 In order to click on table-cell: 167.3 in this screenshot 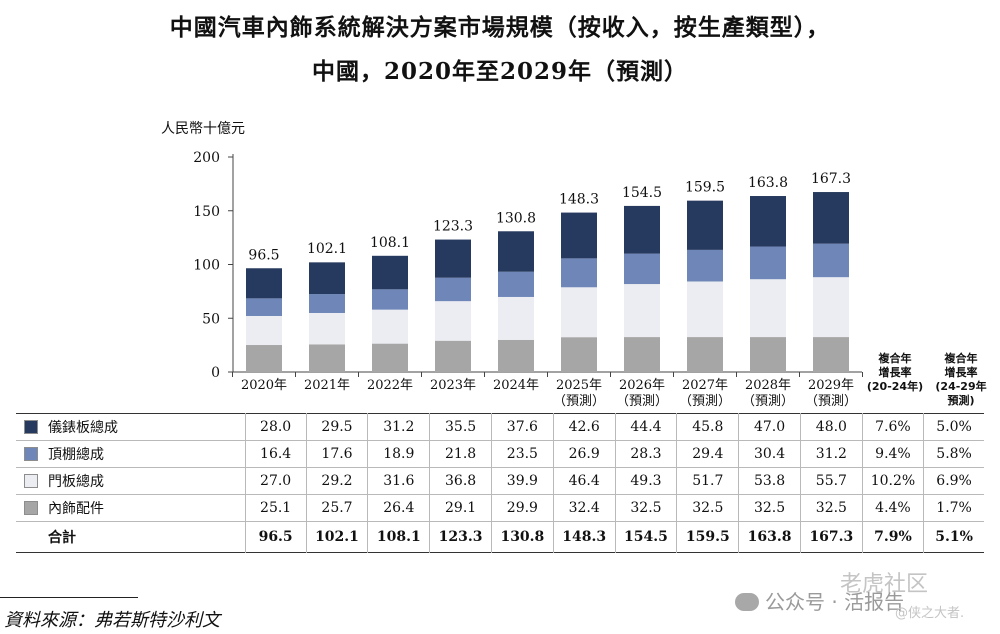, I will do `click(831, 537)`.